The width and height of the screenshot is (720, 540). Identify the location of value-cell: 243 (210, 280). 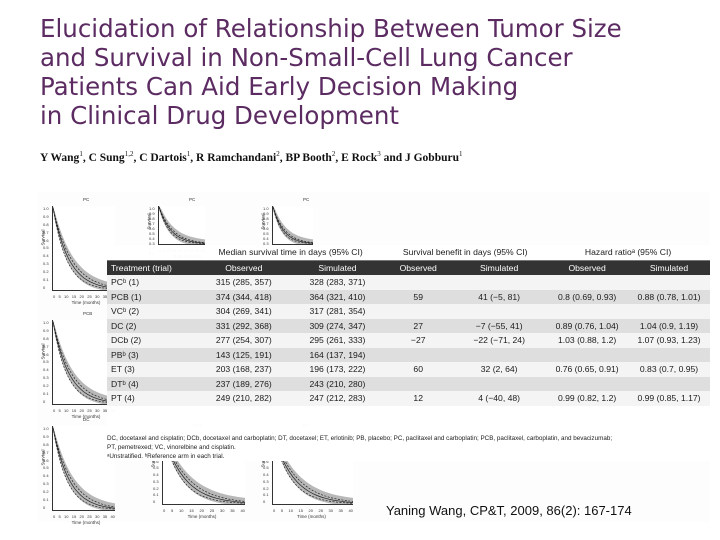
(337, 383).